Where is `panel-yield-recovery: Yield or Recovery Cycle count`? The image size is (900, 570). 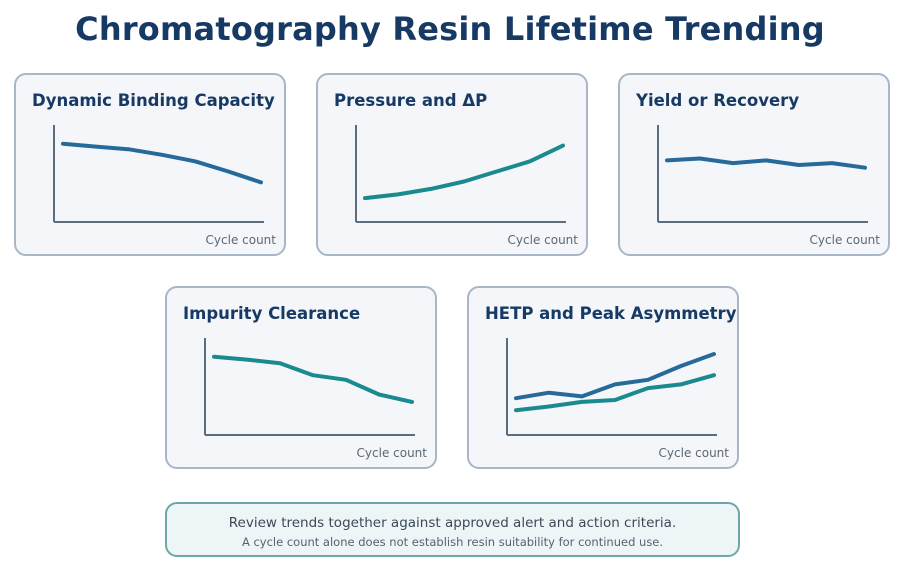 panel-yield-recovery: Yield or Recovery Cycle count is located at coordinates (754, 164).